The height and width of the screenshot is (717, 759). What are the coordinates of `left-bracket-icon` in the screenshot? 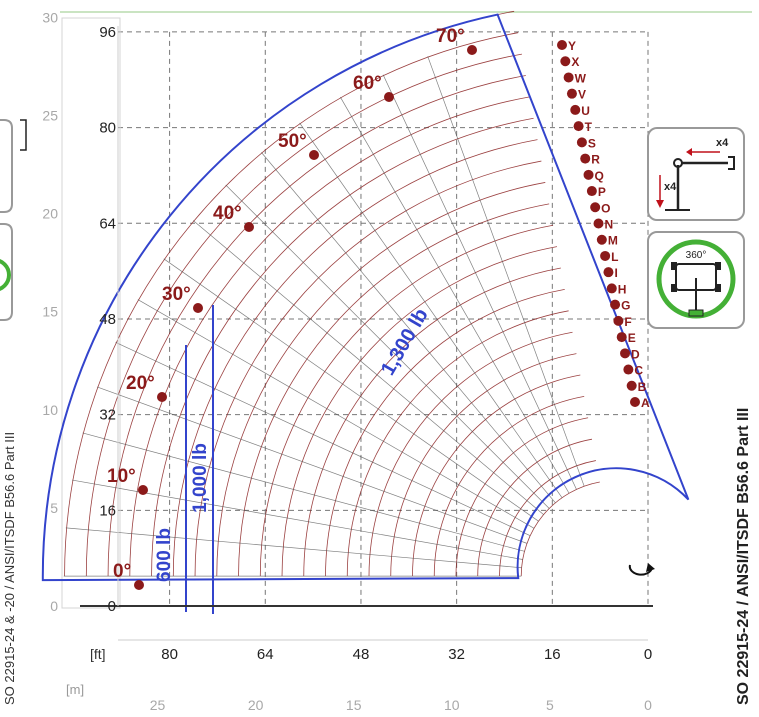 It's located at (23, 135).